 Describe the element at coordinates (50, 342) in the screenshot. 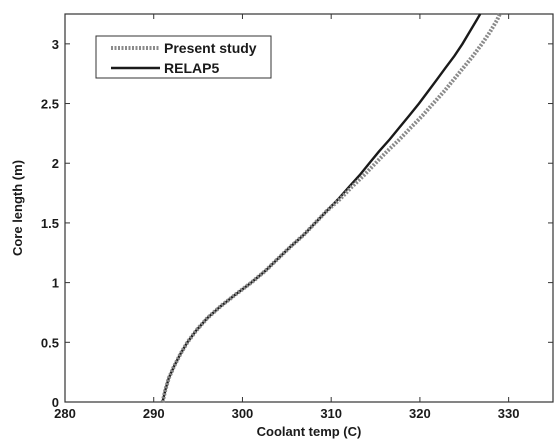

I see `y-tick-label: 0.5` at that location.